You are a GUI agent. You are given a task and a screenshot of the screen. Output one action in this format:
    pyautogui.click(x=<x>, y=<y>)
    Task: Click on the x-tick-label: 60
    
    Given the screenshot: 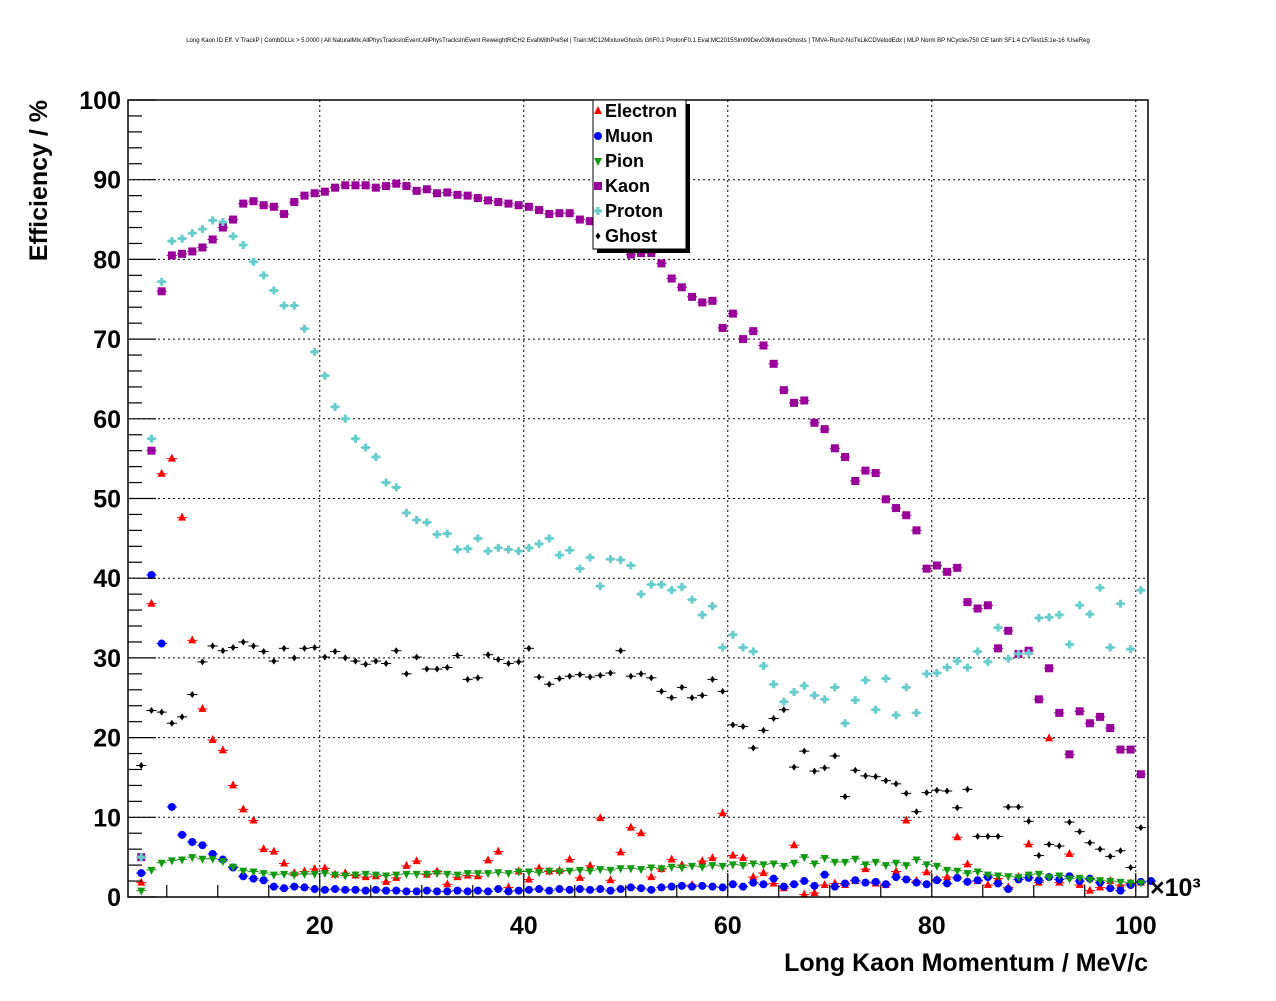 What is the action you would take?
    pyautogui.click(x=728, y=926)
    